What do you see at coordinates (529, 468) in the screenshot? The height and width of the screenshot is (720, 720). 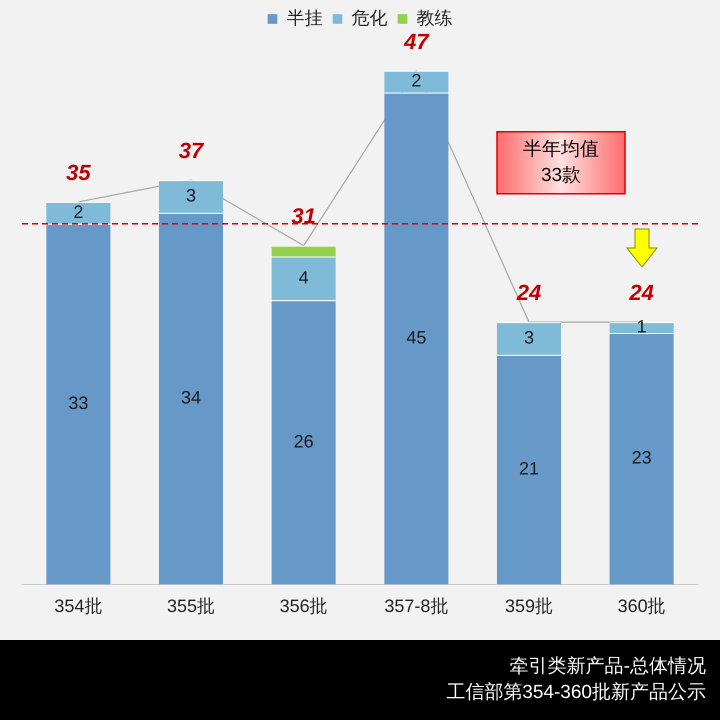 I see `data-label: 21` at bounding box center [529, 468].